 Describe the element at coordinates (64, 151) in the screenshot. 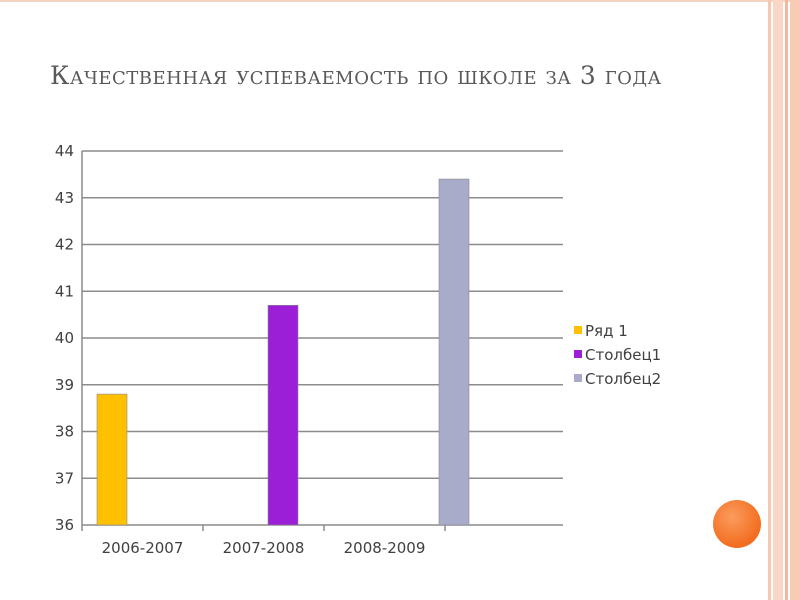

I see `y-tick-label: 44` at that location.